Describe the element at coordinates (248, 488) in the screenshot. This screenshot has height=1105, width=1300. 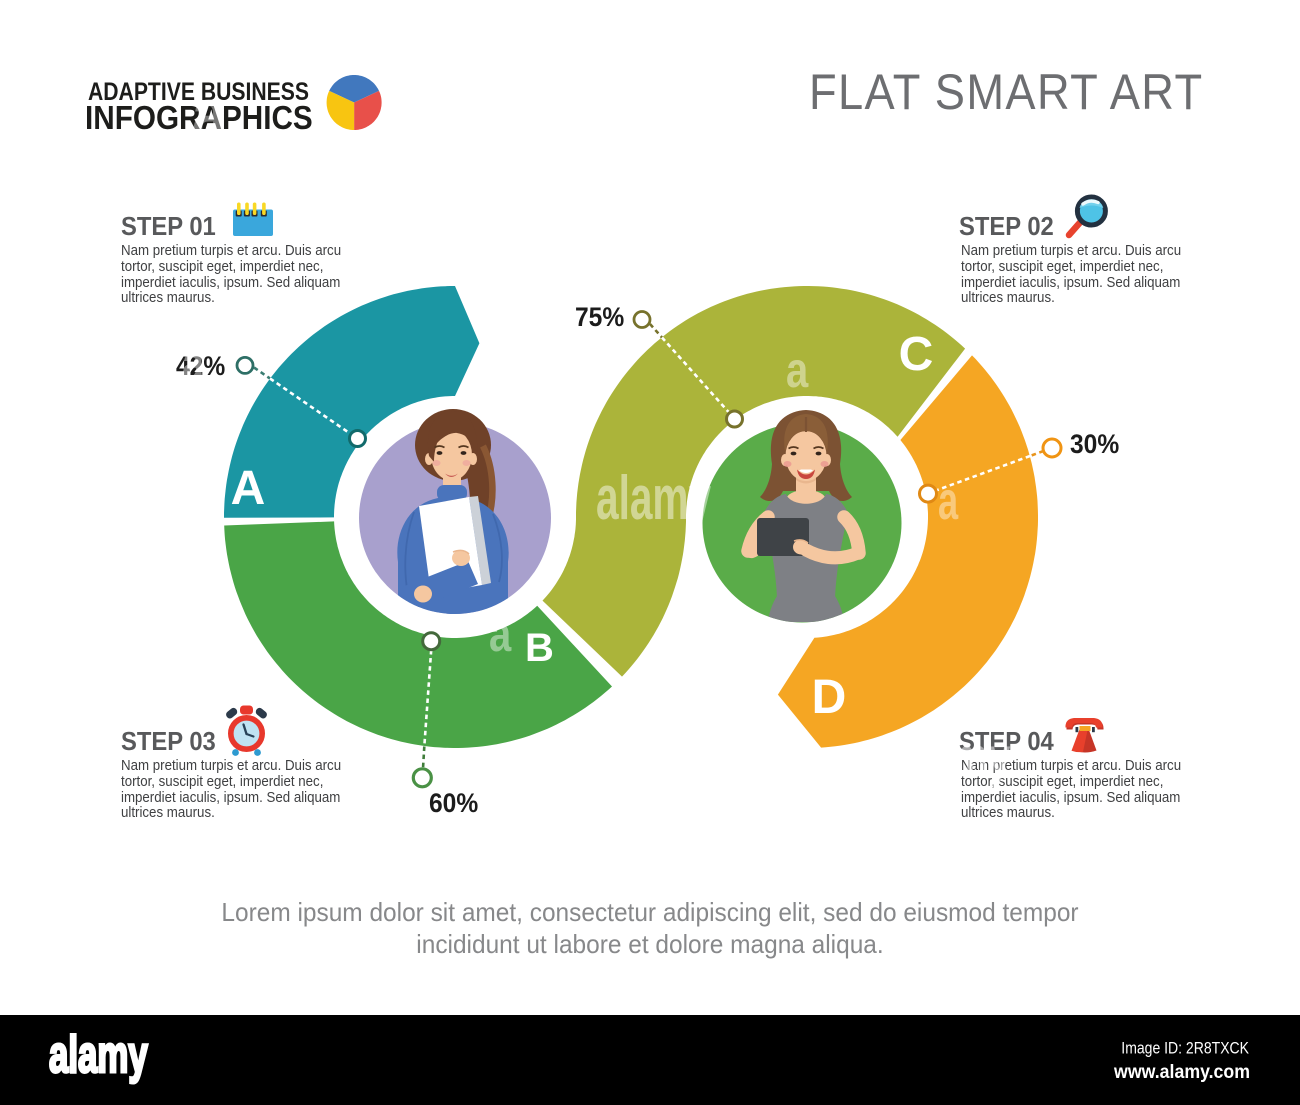
I see `svg-text: A` at that location.